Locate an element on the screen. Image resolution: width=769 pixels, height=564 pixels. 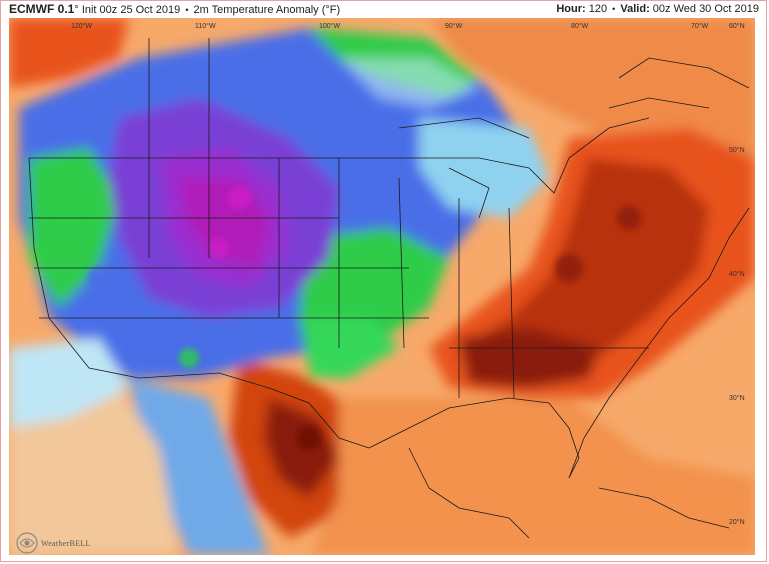
lon-120w: 120°W is located at coordinates (81, 26).